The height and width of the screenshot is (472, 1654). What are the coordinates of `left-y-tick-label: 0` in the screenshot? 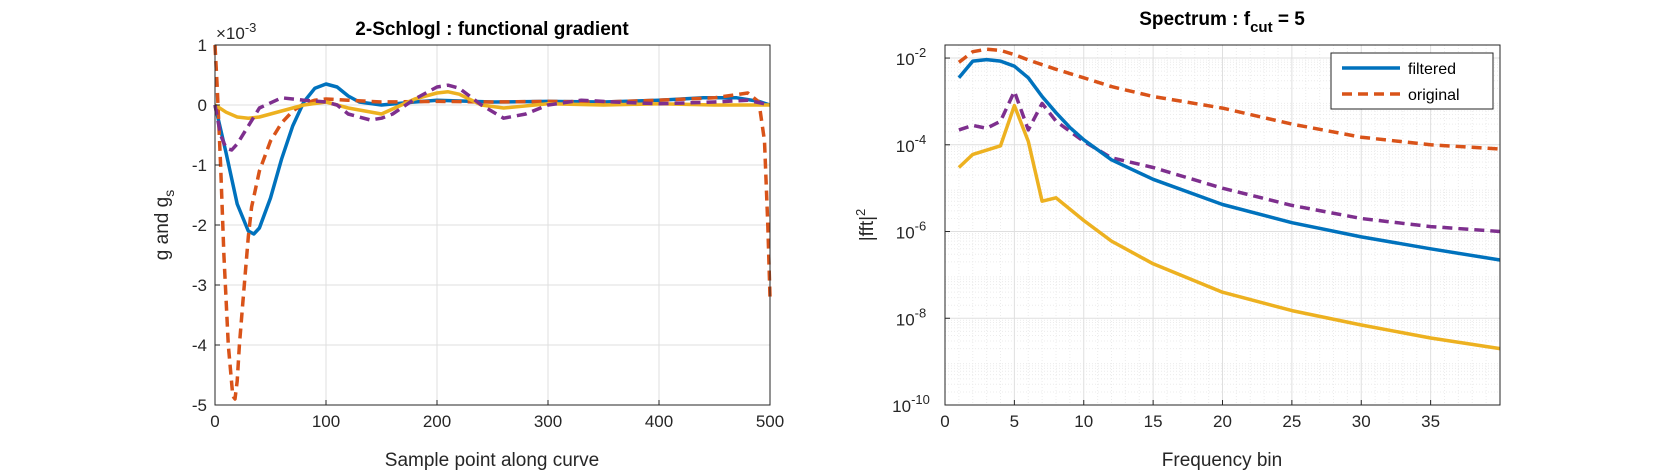 It's located at (202, 105).